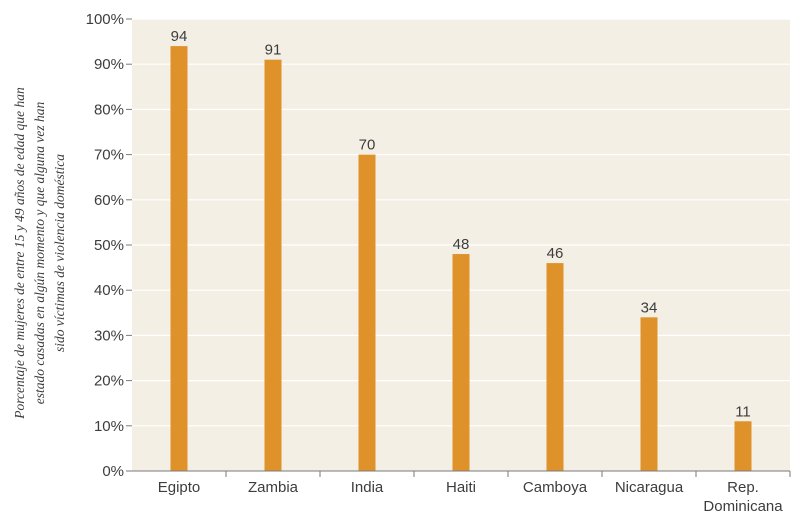 The image size is (791, 513). I want to click on x-tick-label-line: Dominicana, so click(743, 505).